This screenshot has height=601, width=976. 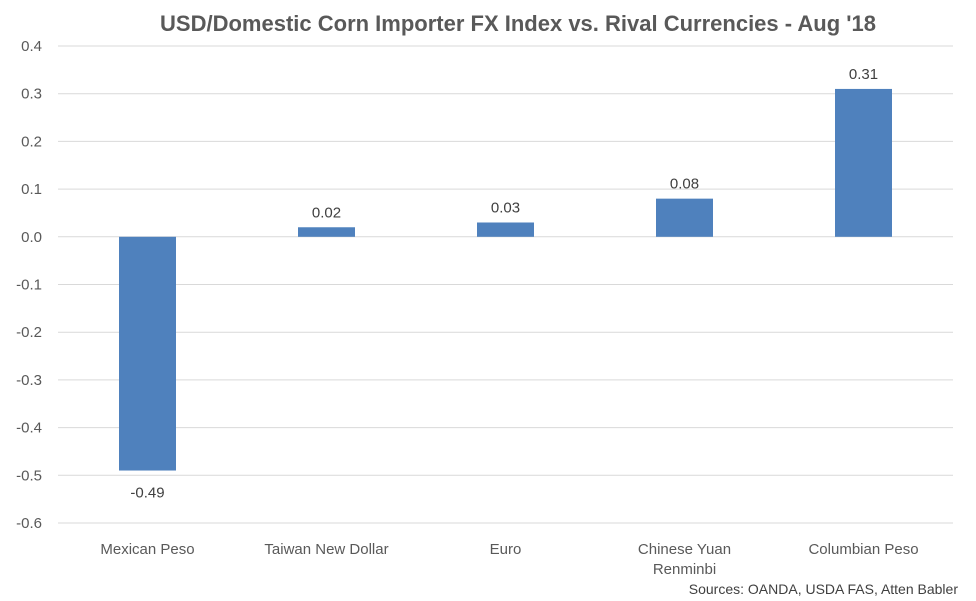 I want to click on data-label: 0.02, so click(x=326, y=212).